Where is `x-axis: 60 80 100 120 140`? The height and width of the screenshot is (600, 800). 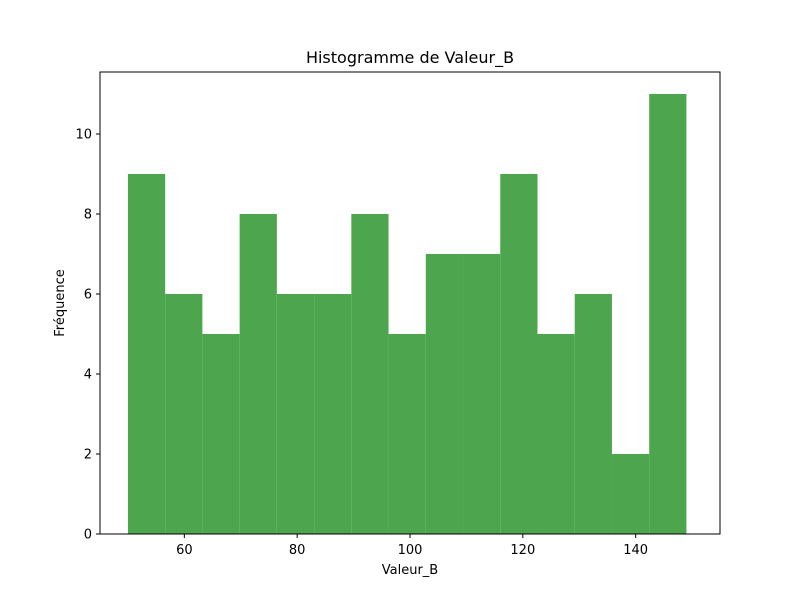
x-axis: 60 80 100 120 140 is located at coordinates (412, 546).